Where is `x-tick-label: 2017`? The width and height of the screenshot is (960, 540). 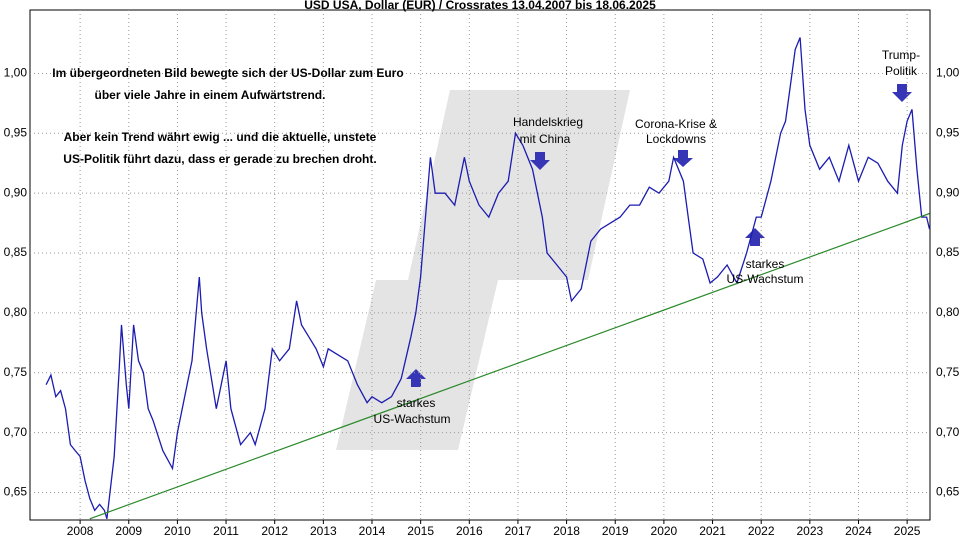
x-tick-label: 2017 is located at coordinates (518, 531).